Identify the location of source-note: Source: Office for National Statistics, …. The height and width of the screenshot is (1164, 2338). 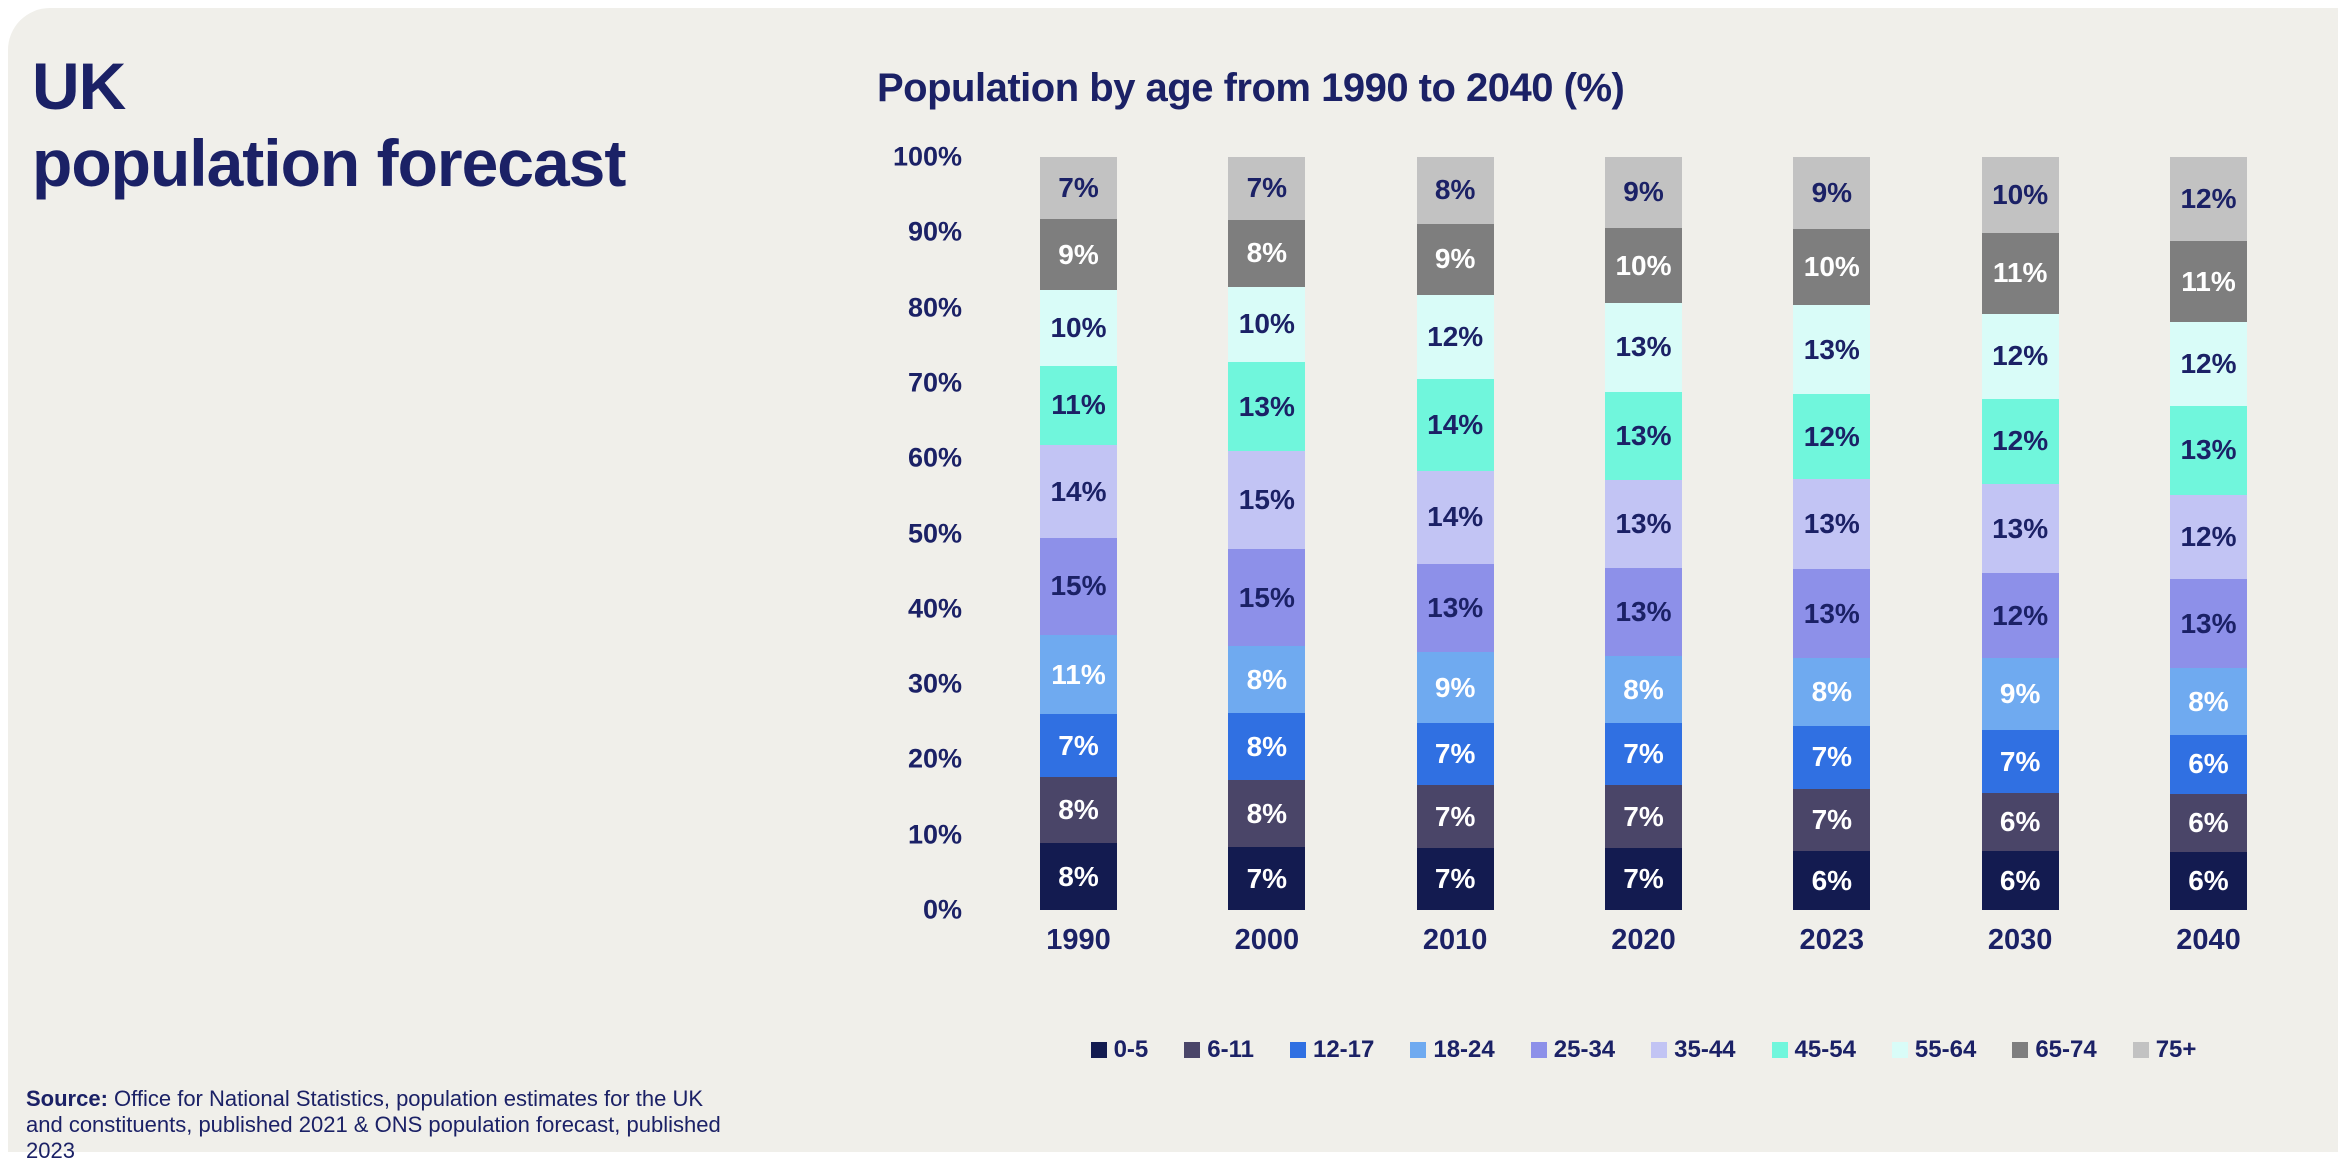
(381, 1125).